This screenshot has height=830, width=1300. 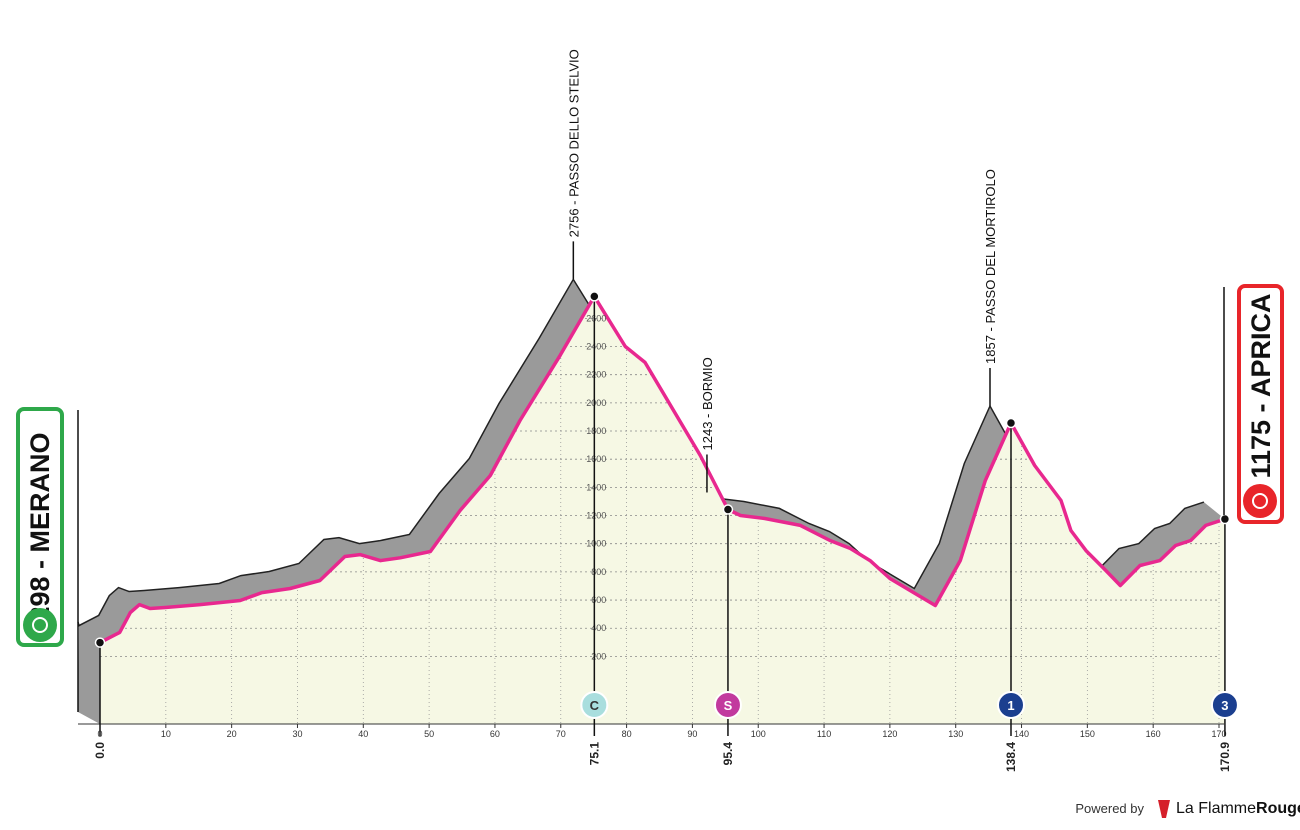 I want to click on x-tick-label: 70, so click(x=561, y=734).